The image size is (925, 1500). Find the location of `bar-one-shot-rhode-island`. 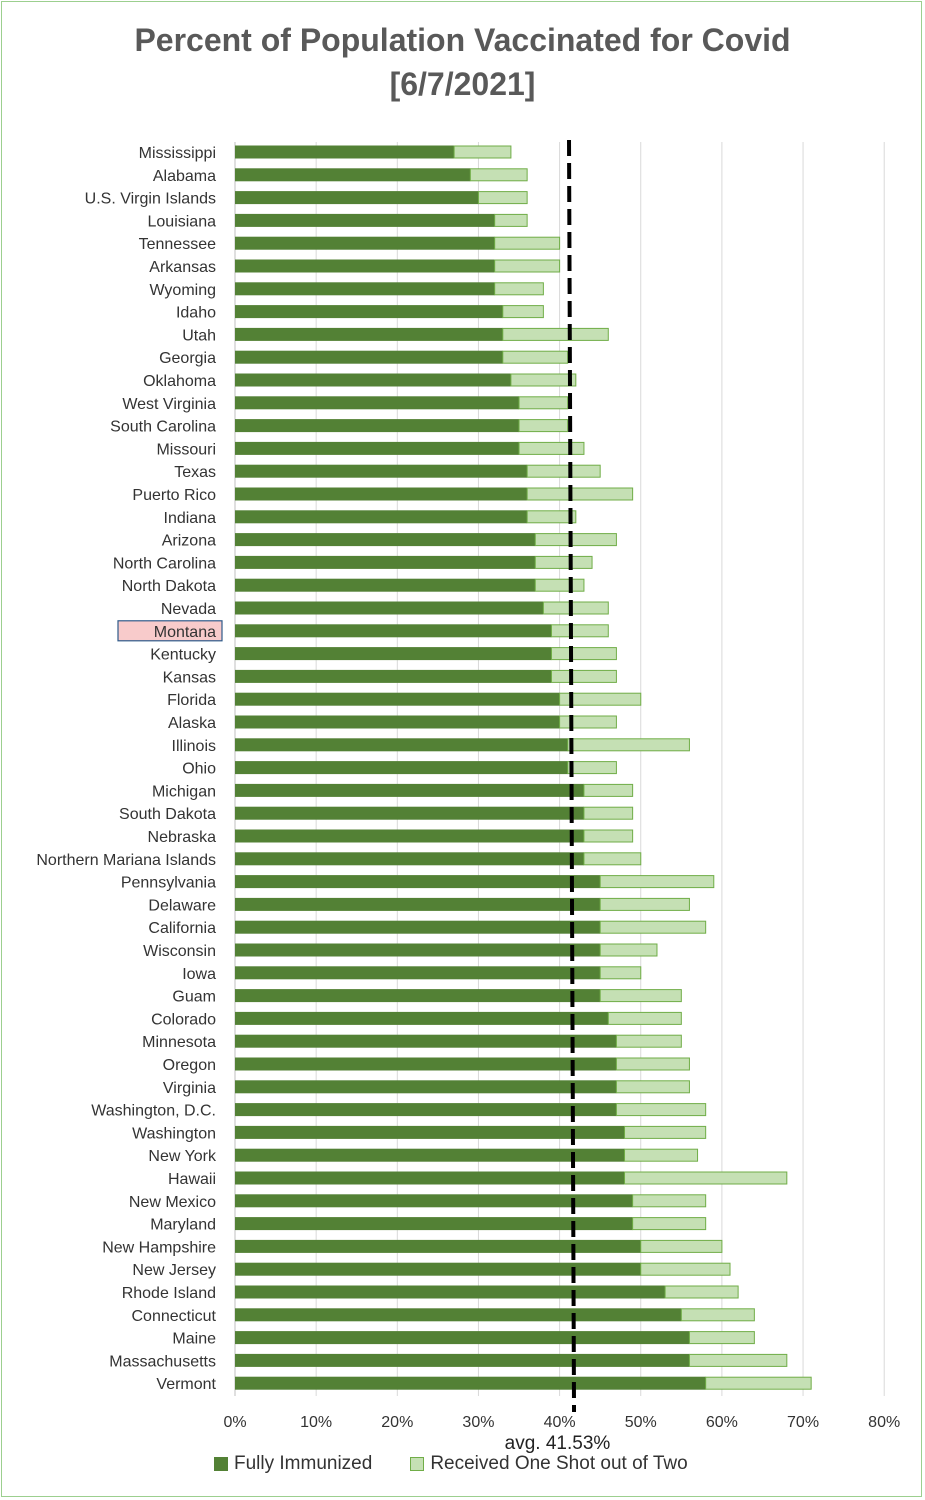

bar-one-shot-rhode-island is located at coordinates (701, 1292).